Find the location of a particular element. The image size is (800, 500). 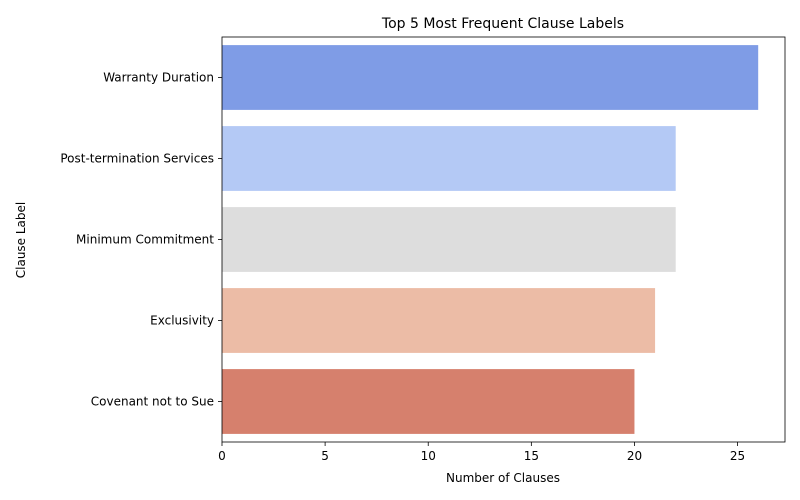

bar-covenant-not-to-sue is located at coordinates (428, 401).